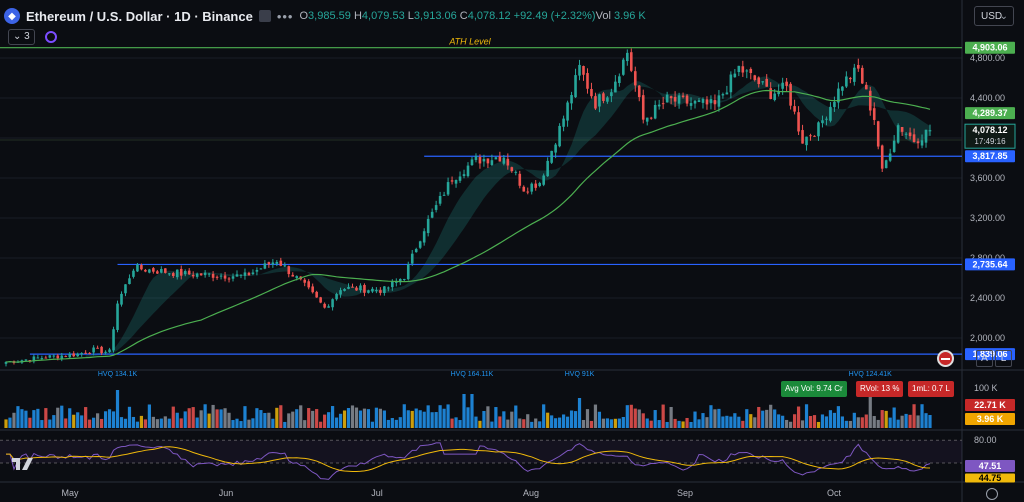 This screenshot has height=502, width=1024. What do you see at coordinates (990, 466) in the screenshot?
I see `rsi-value-tag-bg` at bounding box center [990, 466].